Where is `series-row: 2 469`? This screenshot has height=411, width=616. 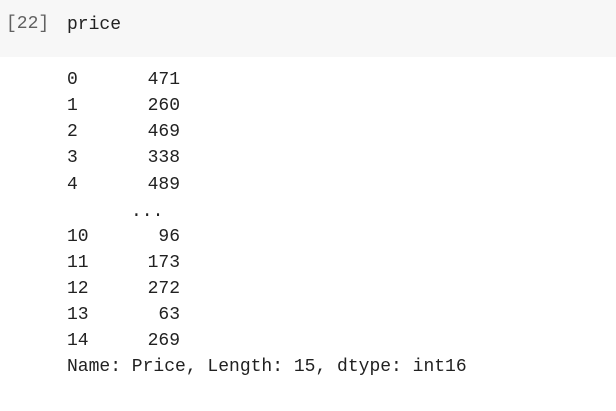
series-row: 2 469 is located at coordinates (308, 135).